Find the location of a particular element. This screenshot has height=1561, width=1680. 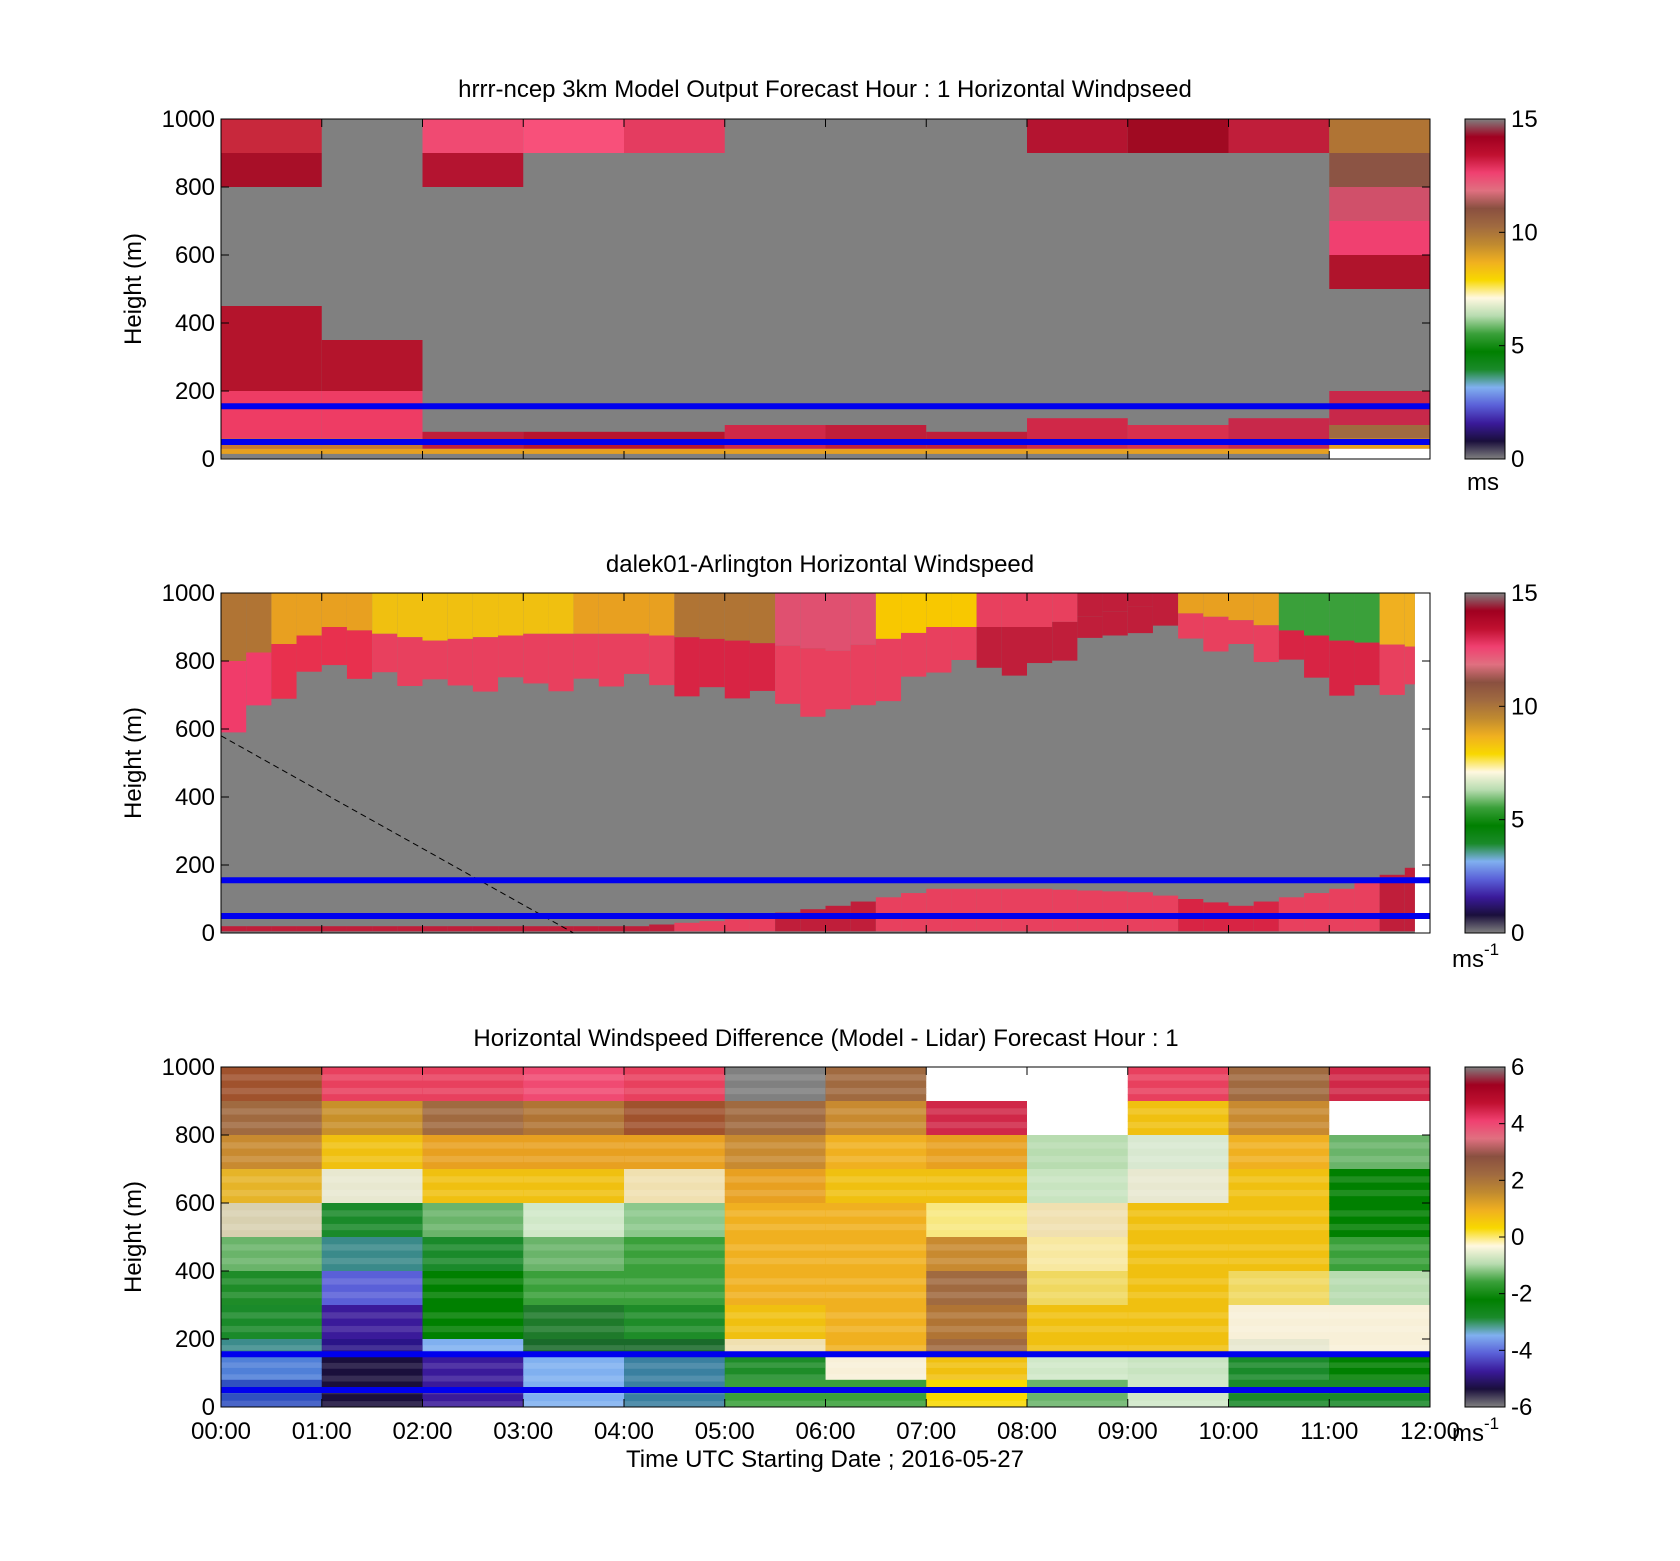

panel-1-ylabel: Height (m) is located at coordinates (133, 289).